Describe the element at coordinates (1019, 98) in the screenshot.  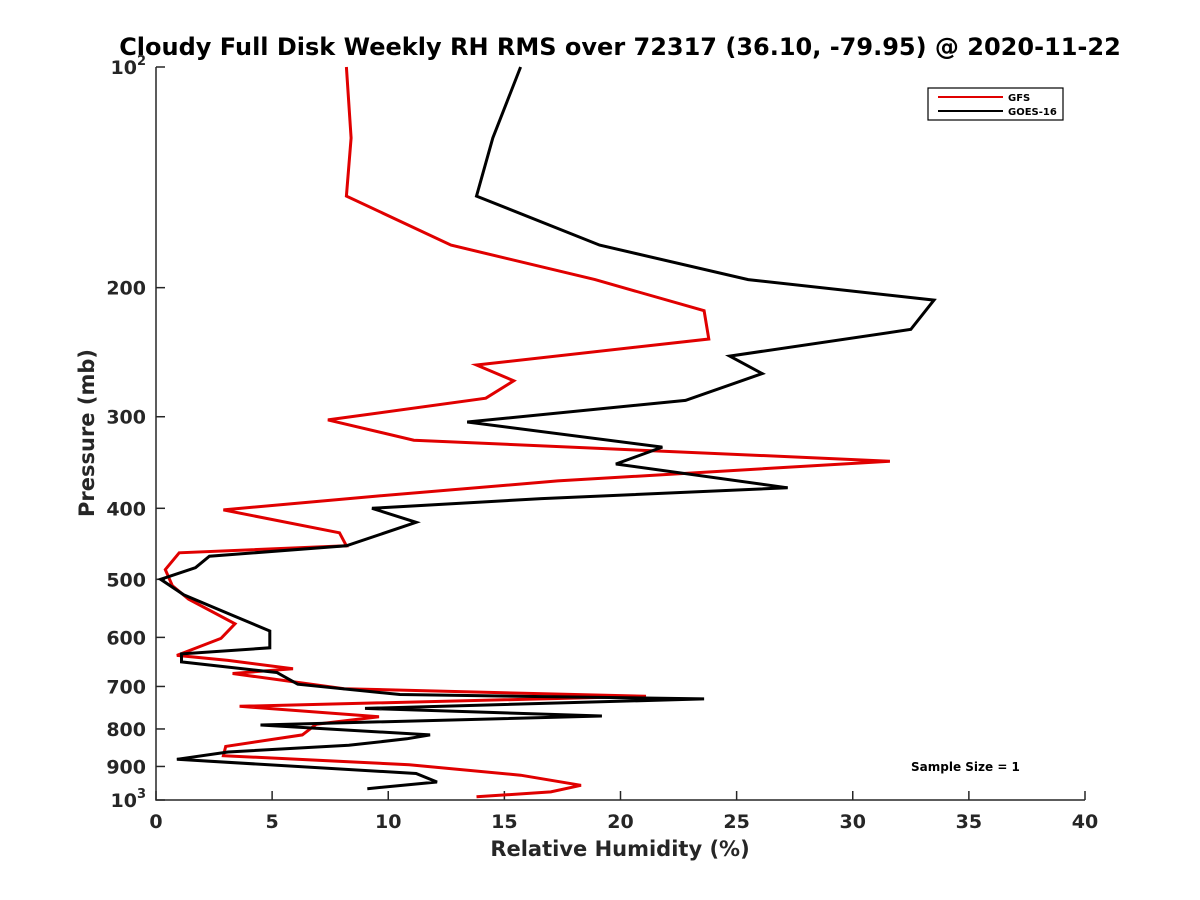
I see `legend-label-gfs: GFS` at that location.